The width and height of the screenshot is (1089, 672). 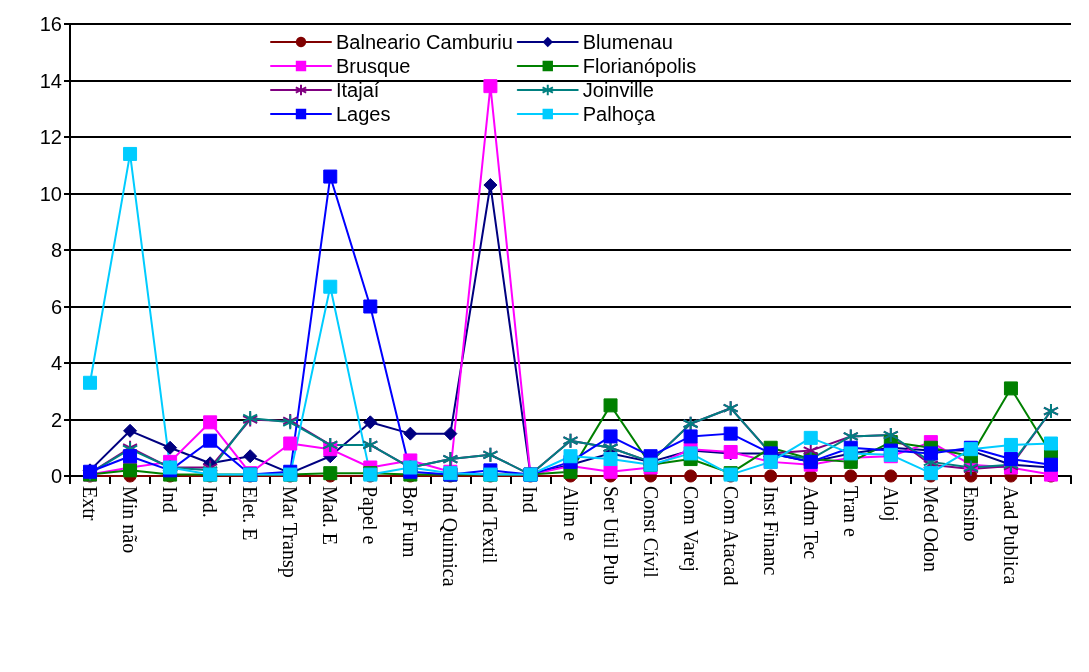 What do you see at coordinates (56, 363) in the screenshot?
I see `y-tick-label: 4` at bounding box center [56, 363].